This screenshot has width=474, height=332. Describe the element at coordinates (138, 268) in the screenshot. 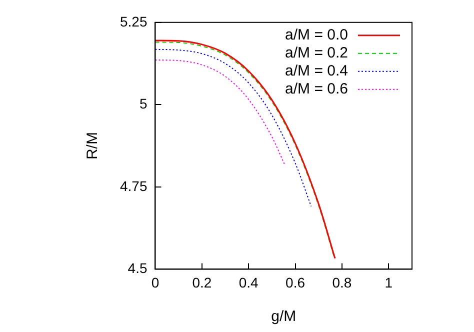

I see `y-tick-label: 4.5` at that location.